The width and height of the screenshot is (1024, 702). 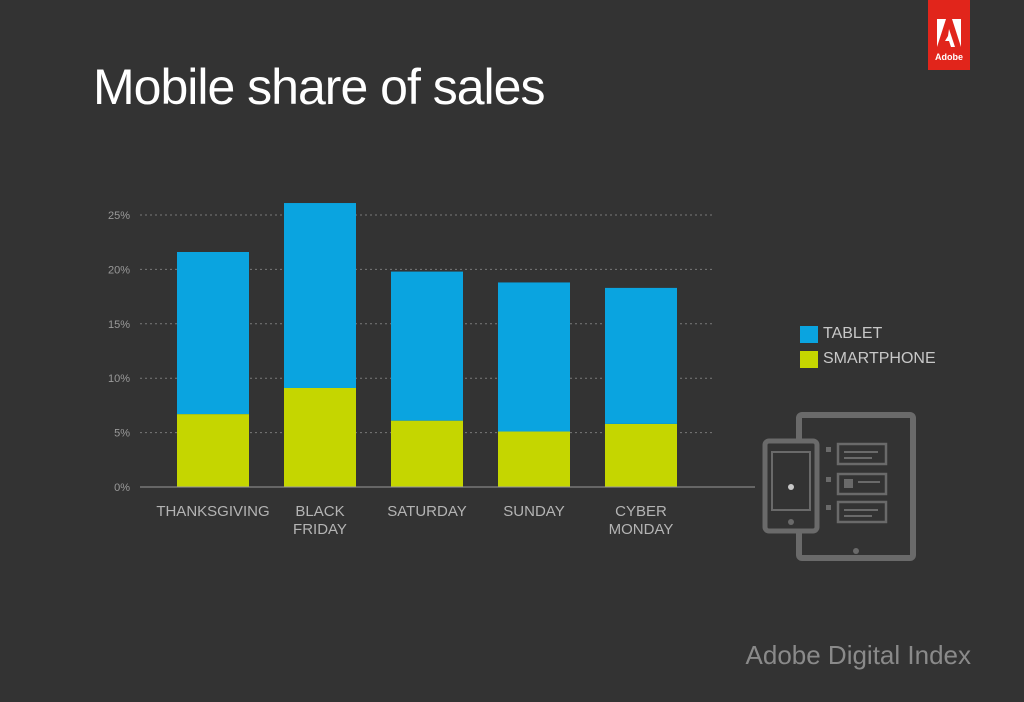 I want to click on tablet-smartphone-icon, so click(x=839, y=486).